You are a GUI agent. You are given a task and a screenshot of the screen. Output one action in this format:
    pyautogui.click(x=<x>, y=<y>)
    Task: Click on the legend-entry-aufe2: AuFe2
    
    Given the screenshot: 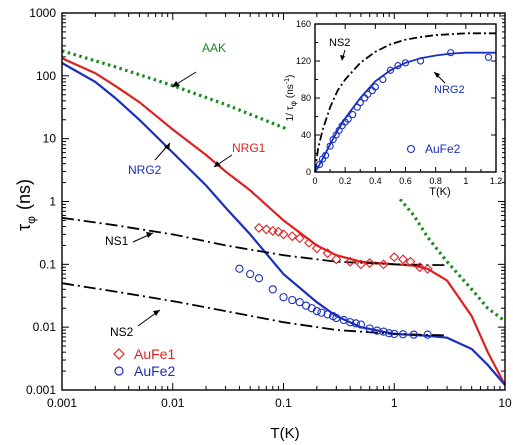 What is the action you would take?
    pyautogui.click(x=144, y=371)
    